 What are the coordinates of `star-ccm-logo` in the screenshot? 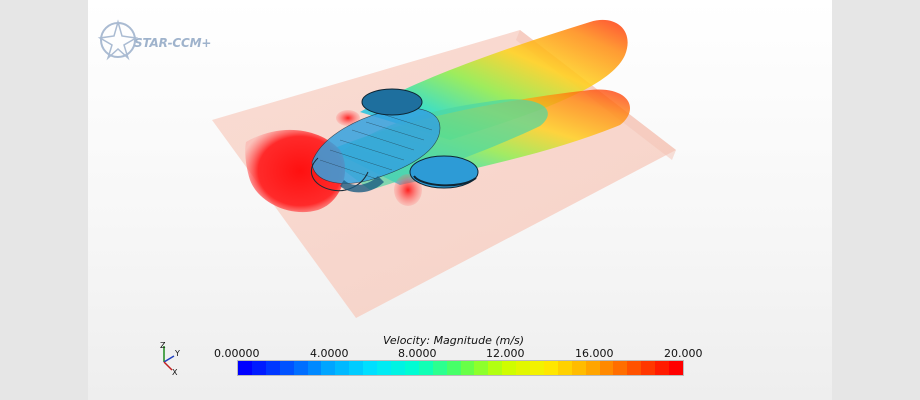 It's located at (118, 40).